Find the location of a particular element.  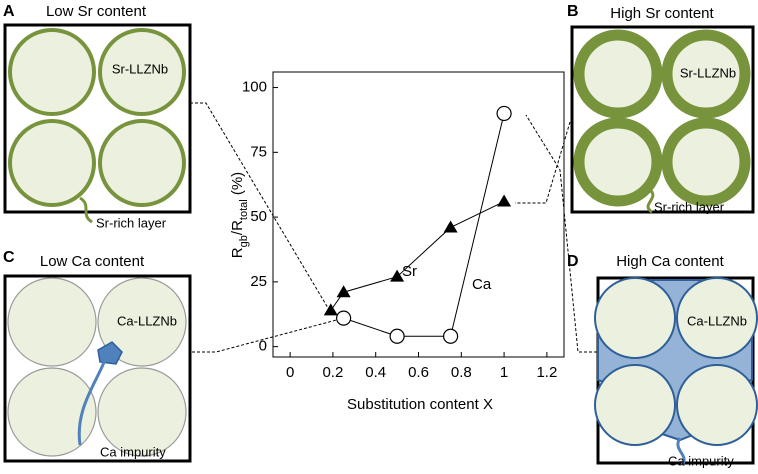

y-label-sub: total is located at coordinates (244, 209).